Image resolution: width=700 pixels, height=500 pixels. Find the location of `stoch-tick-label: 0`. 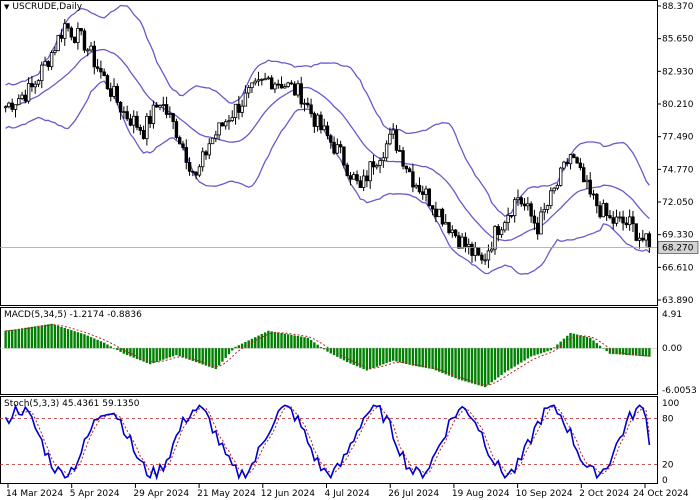

stoch-tick-label: 0 is located at coordinates (665, 481).